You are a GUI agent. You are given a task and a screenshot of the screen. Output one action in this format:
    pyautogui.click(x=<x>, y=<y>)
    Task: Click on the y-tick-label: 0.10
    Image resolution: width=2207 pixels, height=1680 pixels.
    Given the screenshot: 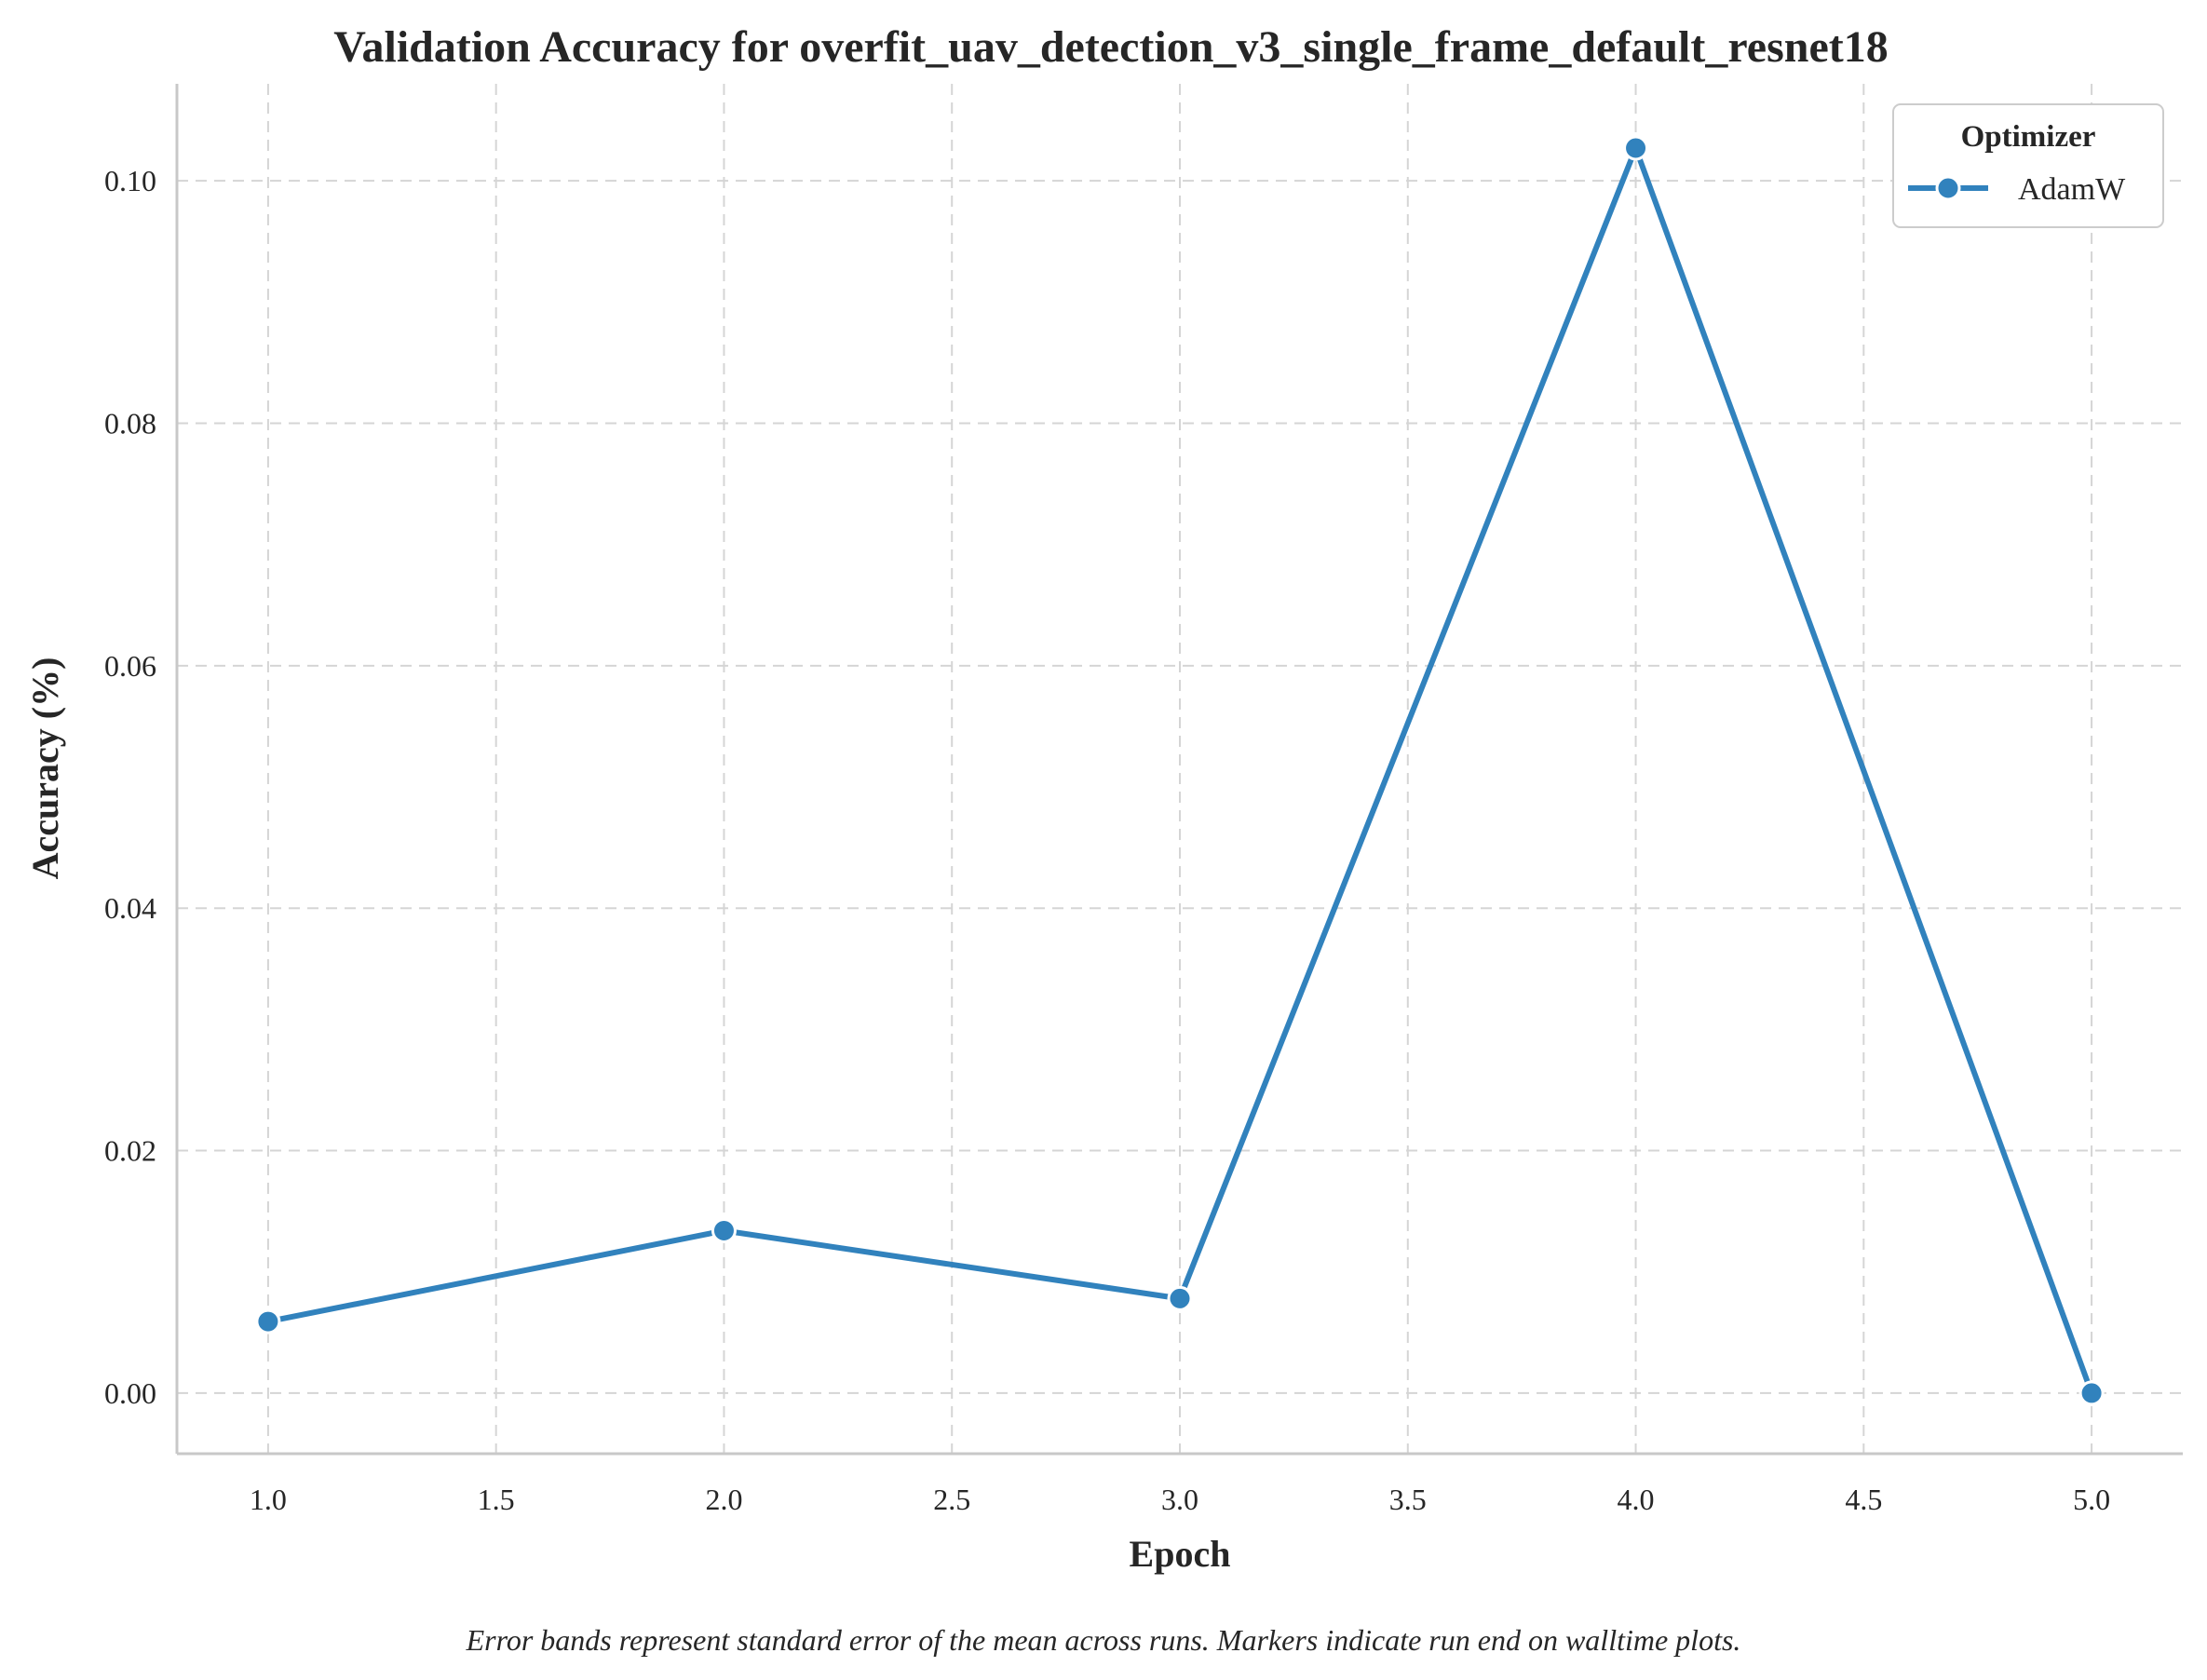 What is the action you would take?
    pyautogui.click(x=130, y=180)
    